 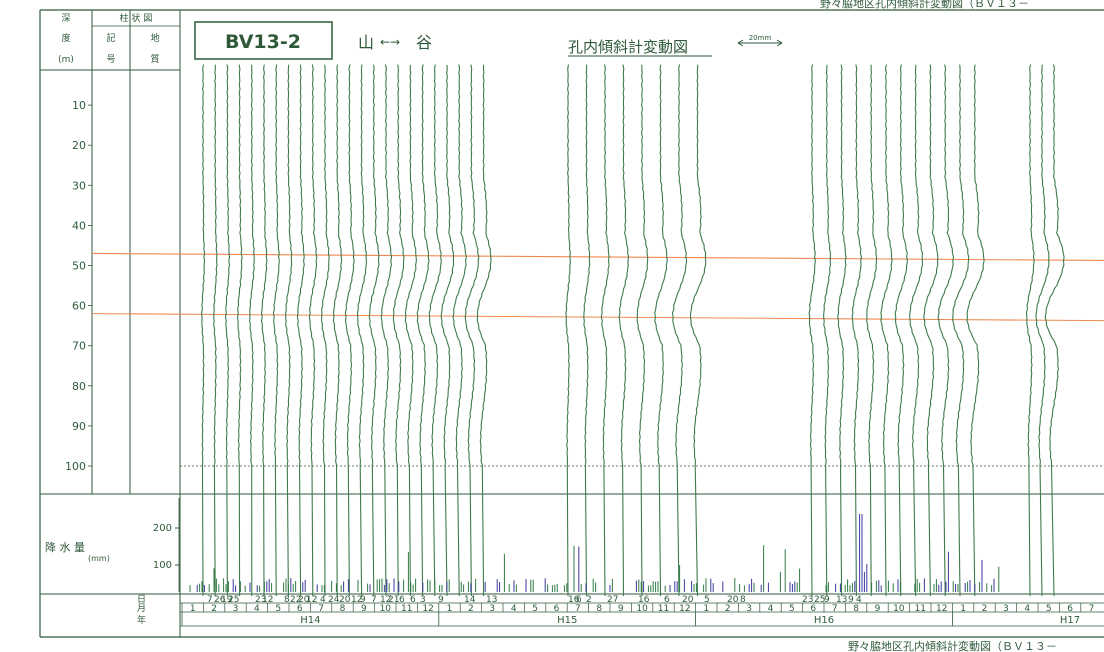 I want to click on day-label: 2, so click(x=589, y=600).